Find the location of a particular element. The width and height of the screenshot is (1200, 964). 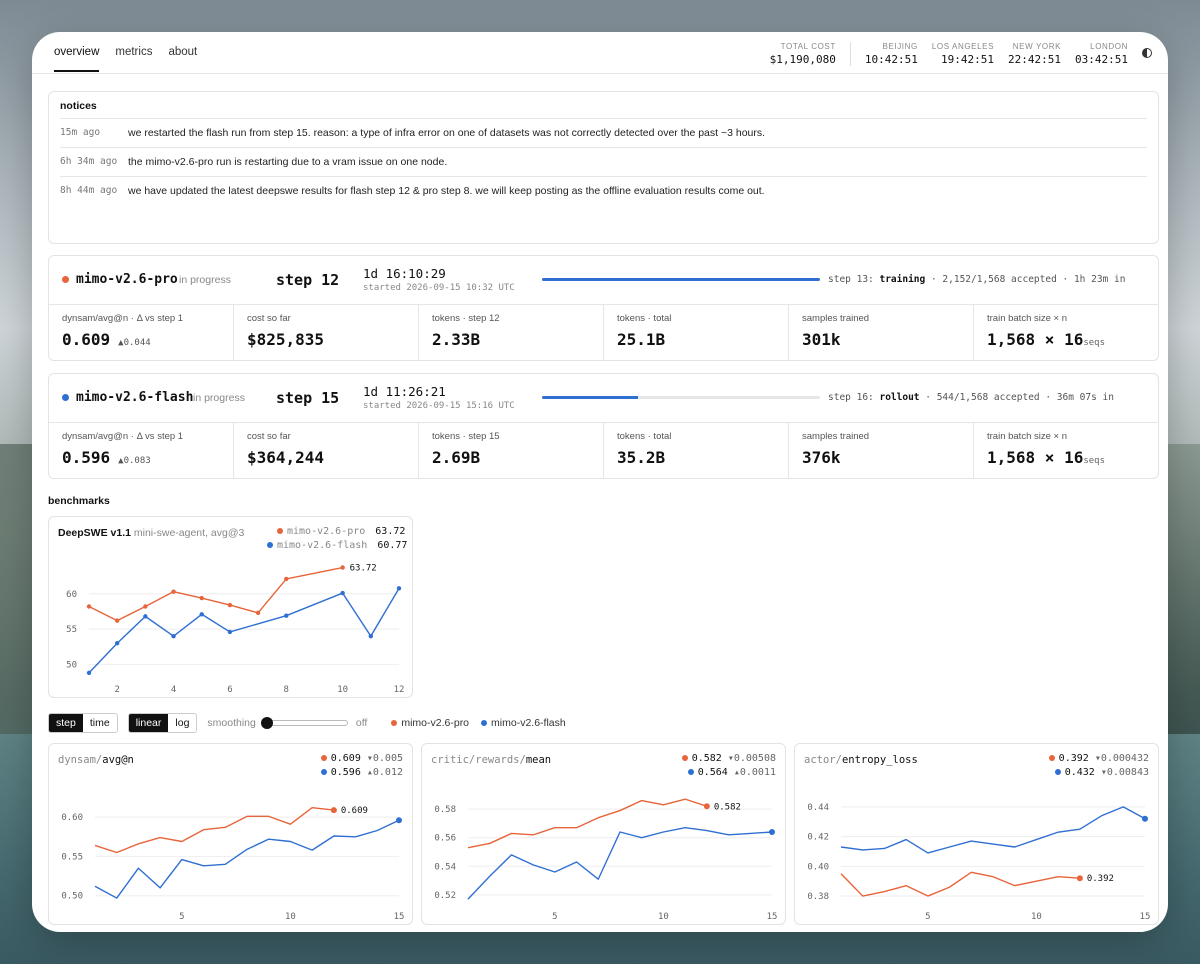

smoothing-state: off is located at coordinates (361, 723).